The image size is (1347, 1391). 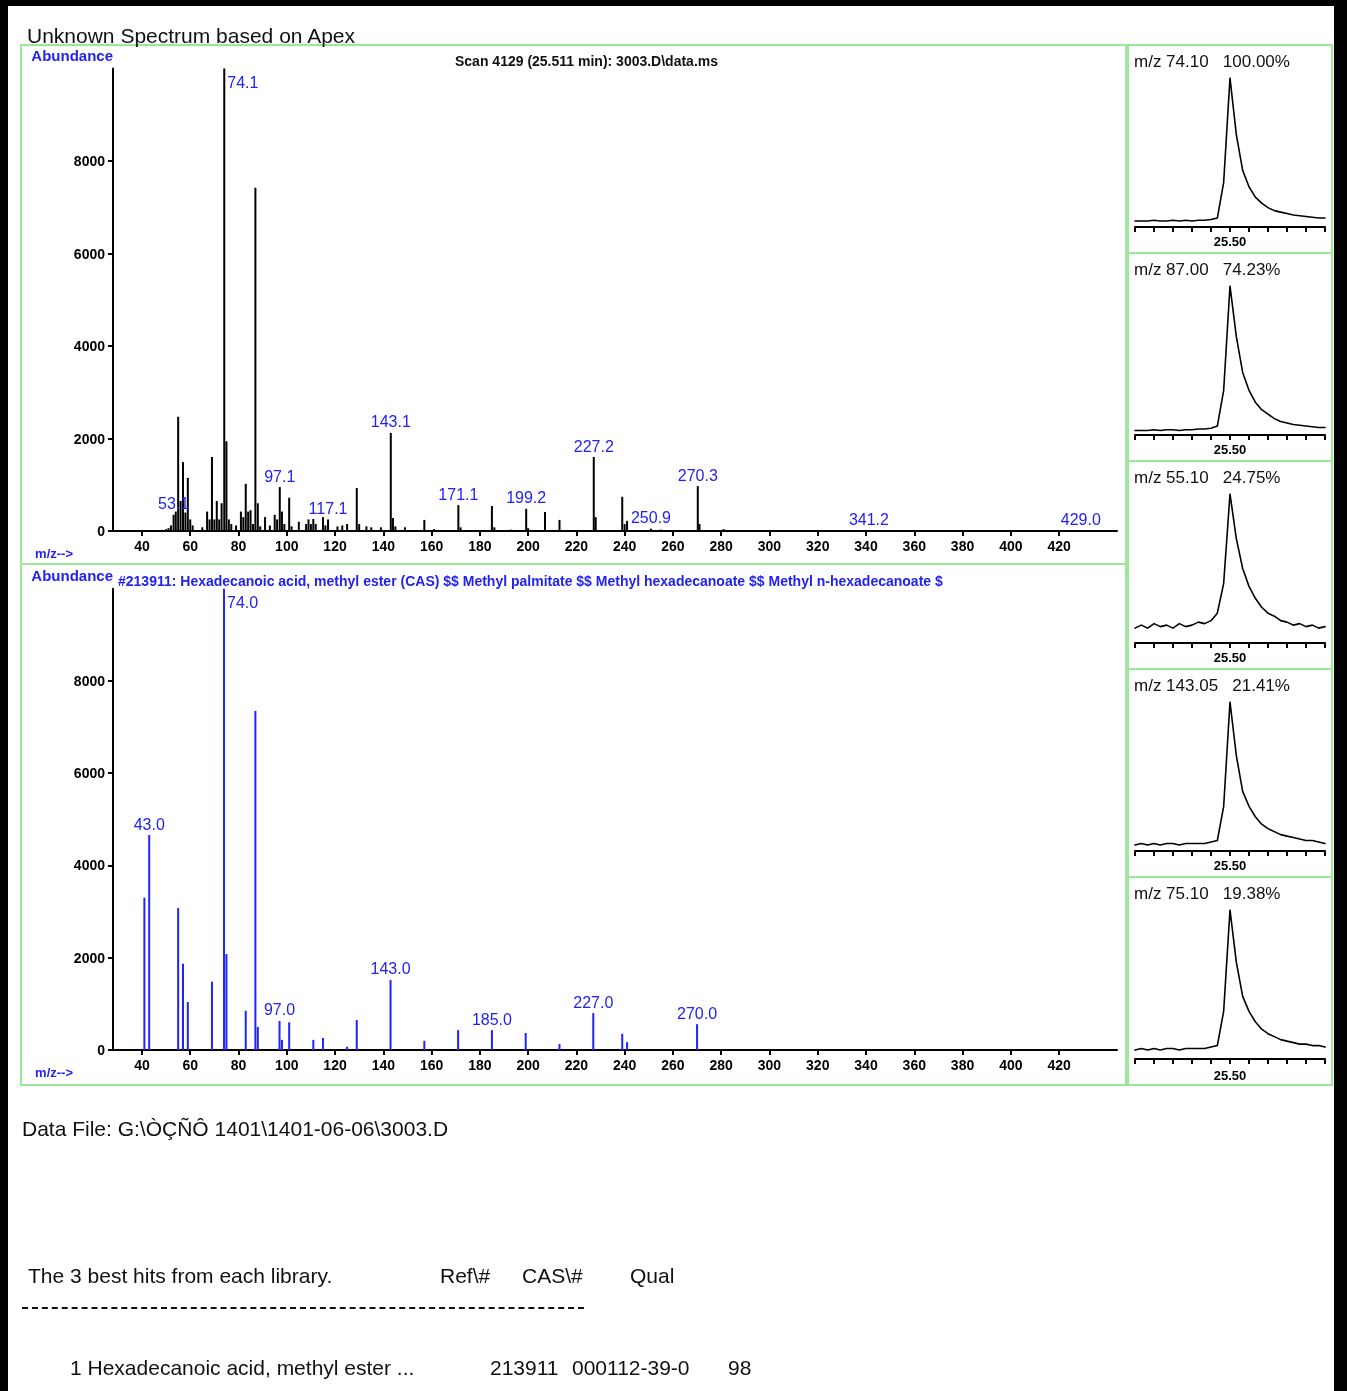 What do you see at coordinates (1207, 269) in the screenshot?
I see `chart-title: m/z 87.00 74.23%` at bounding box center [1207, 269].